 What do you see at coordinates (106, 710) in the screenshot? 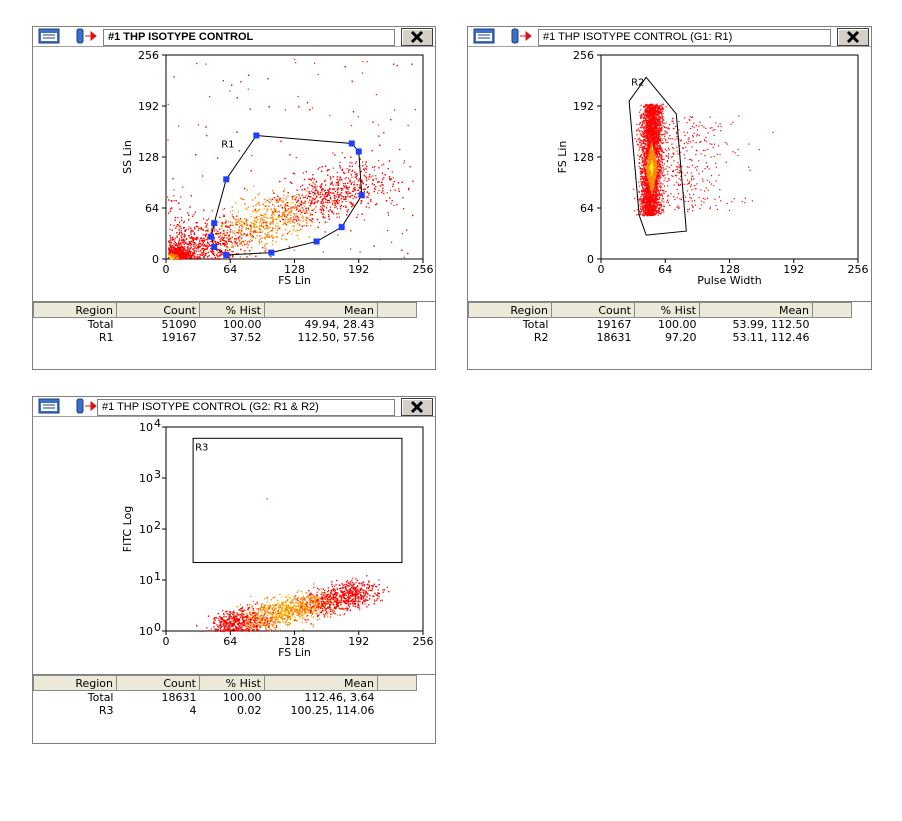
I see `stats-cell: R3` at bounding box center [106, 710].